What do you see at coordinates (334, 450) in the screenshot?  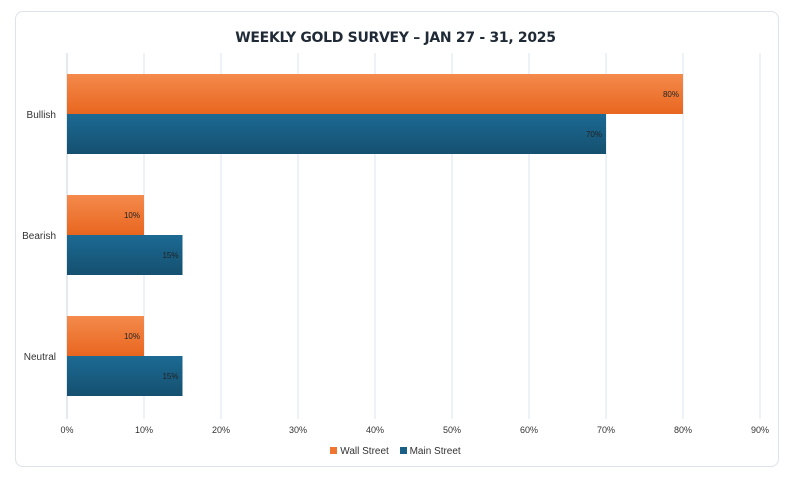 I see `legend-swatch-wall-street` at bounding box center [334, 450].